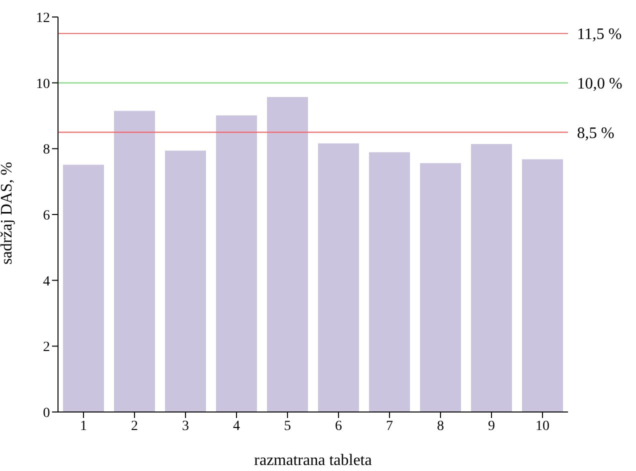  I want to click on ref-line-label: 11,5 %, so click(599, 35).